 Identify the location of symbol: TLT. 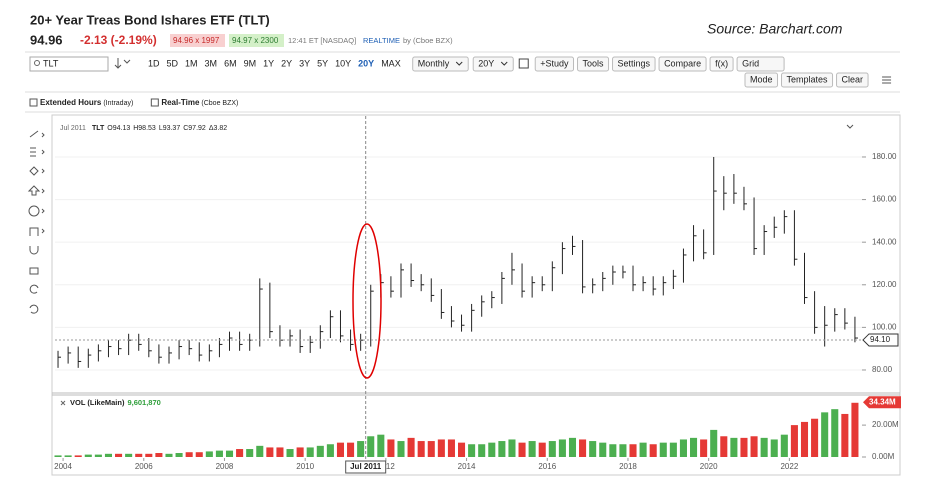
(51, 63).